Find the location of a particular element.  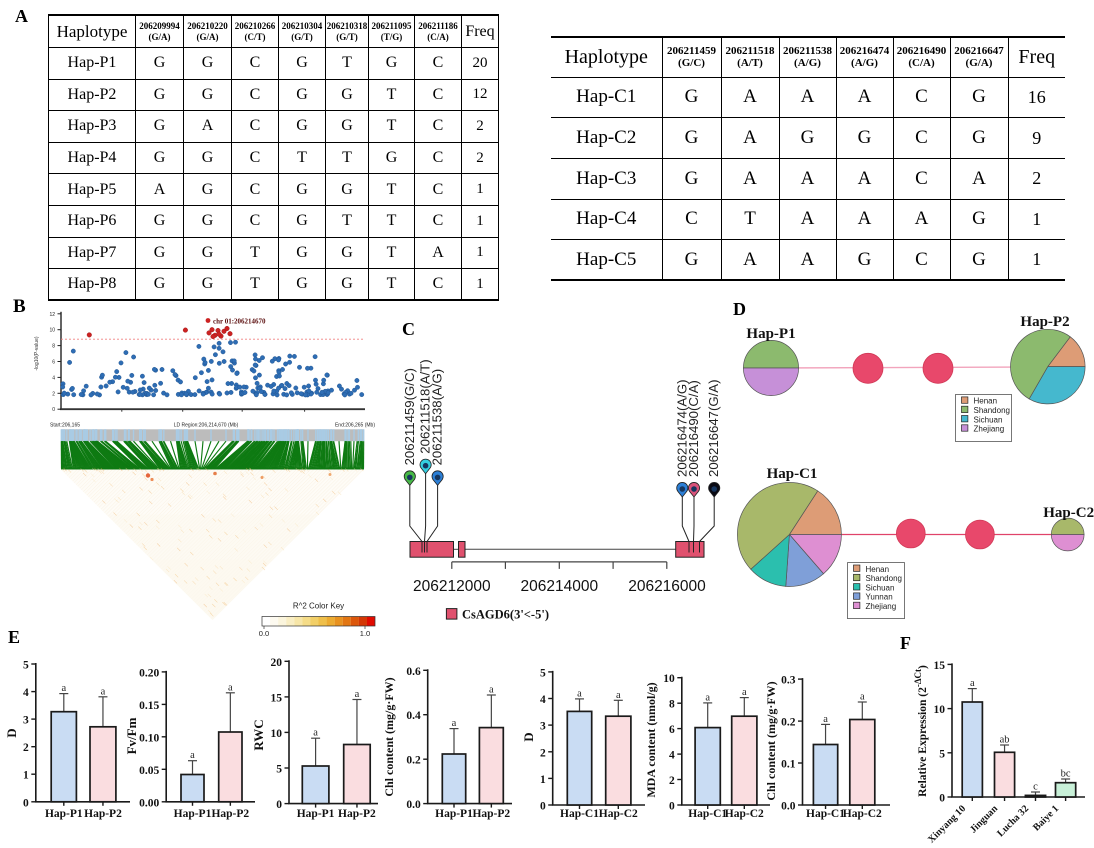

svg-text: 12 is located at coordinates (52, 315).